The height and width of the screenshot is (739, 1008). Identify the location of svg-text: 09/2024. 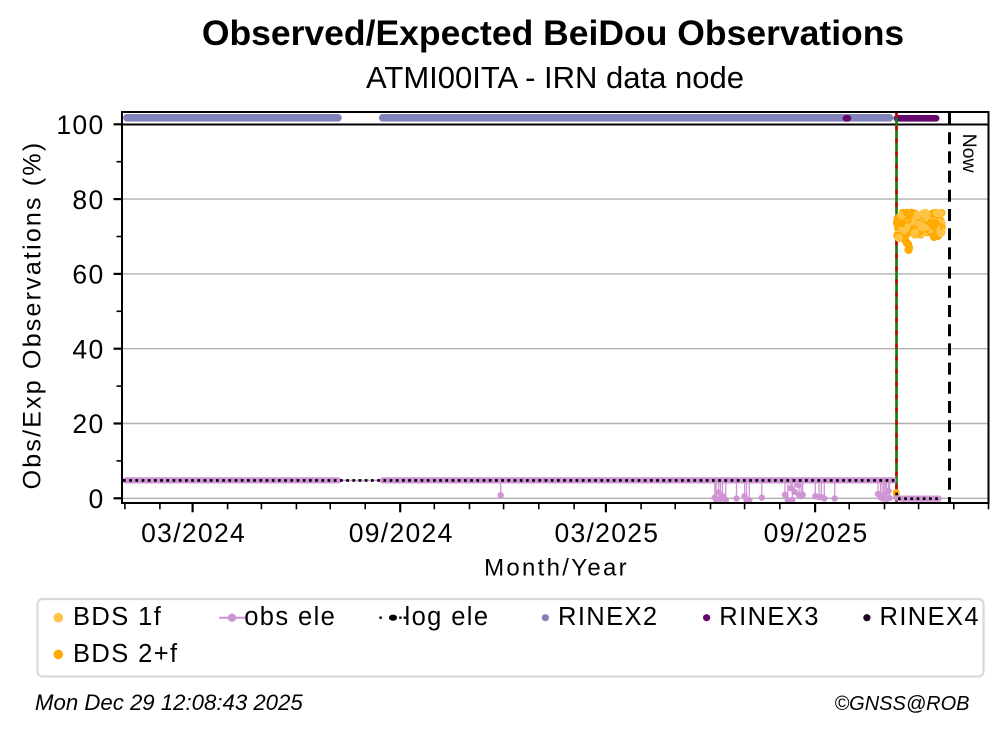
(401, 533).